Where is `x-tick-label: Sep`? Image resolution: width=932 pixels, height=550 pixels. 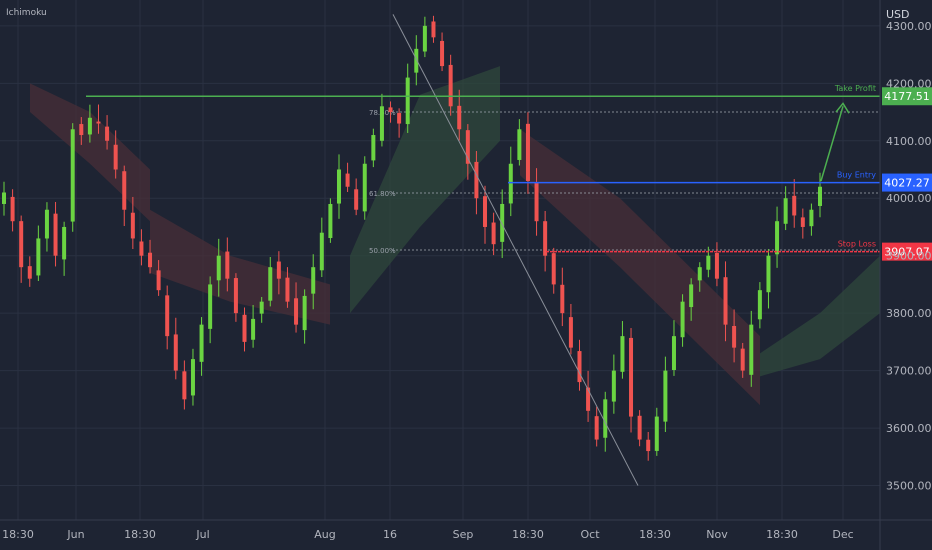
x-tick-label: Sep is located at coordinates (463, 534).